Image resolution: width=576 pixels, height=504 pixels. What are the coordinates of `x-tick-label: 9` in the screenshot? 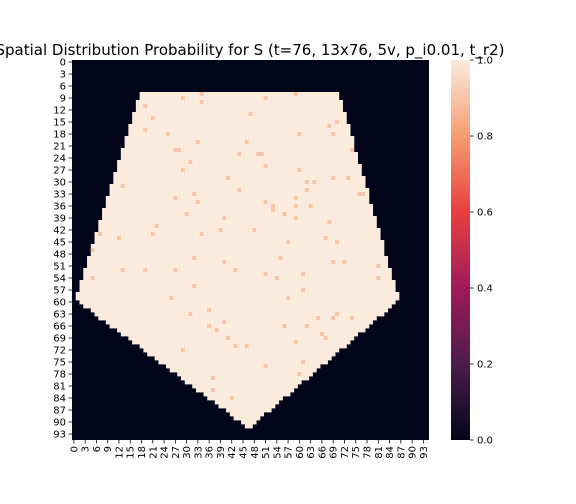 It's located at (108, 449).